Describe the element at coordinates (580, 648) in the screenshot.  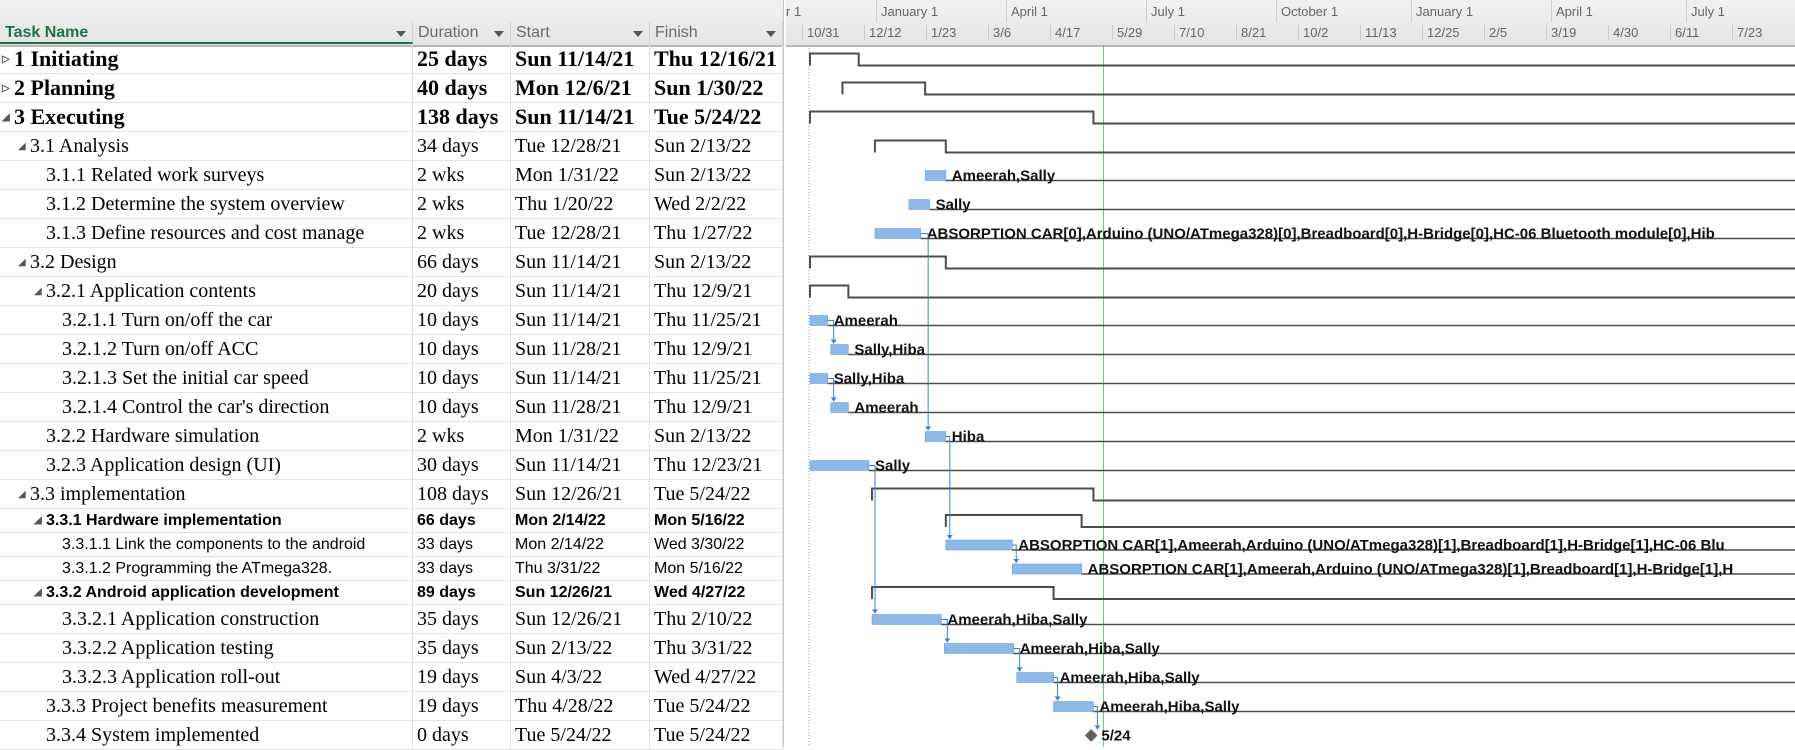
I see `task-start-cell: Sun 2/13/22` at that location.